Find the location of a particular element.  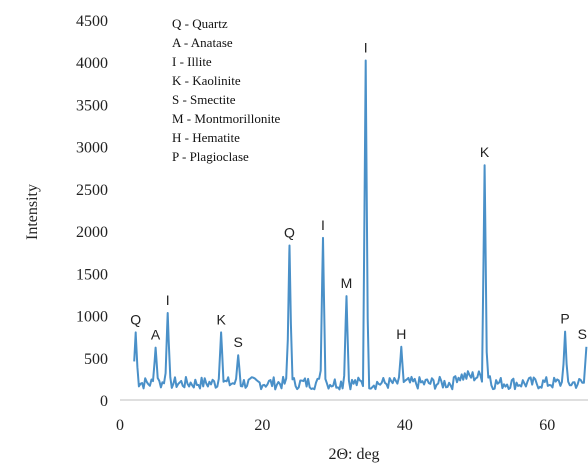

legend-entry: Q - Quartz is located at coordinates (200, 23).